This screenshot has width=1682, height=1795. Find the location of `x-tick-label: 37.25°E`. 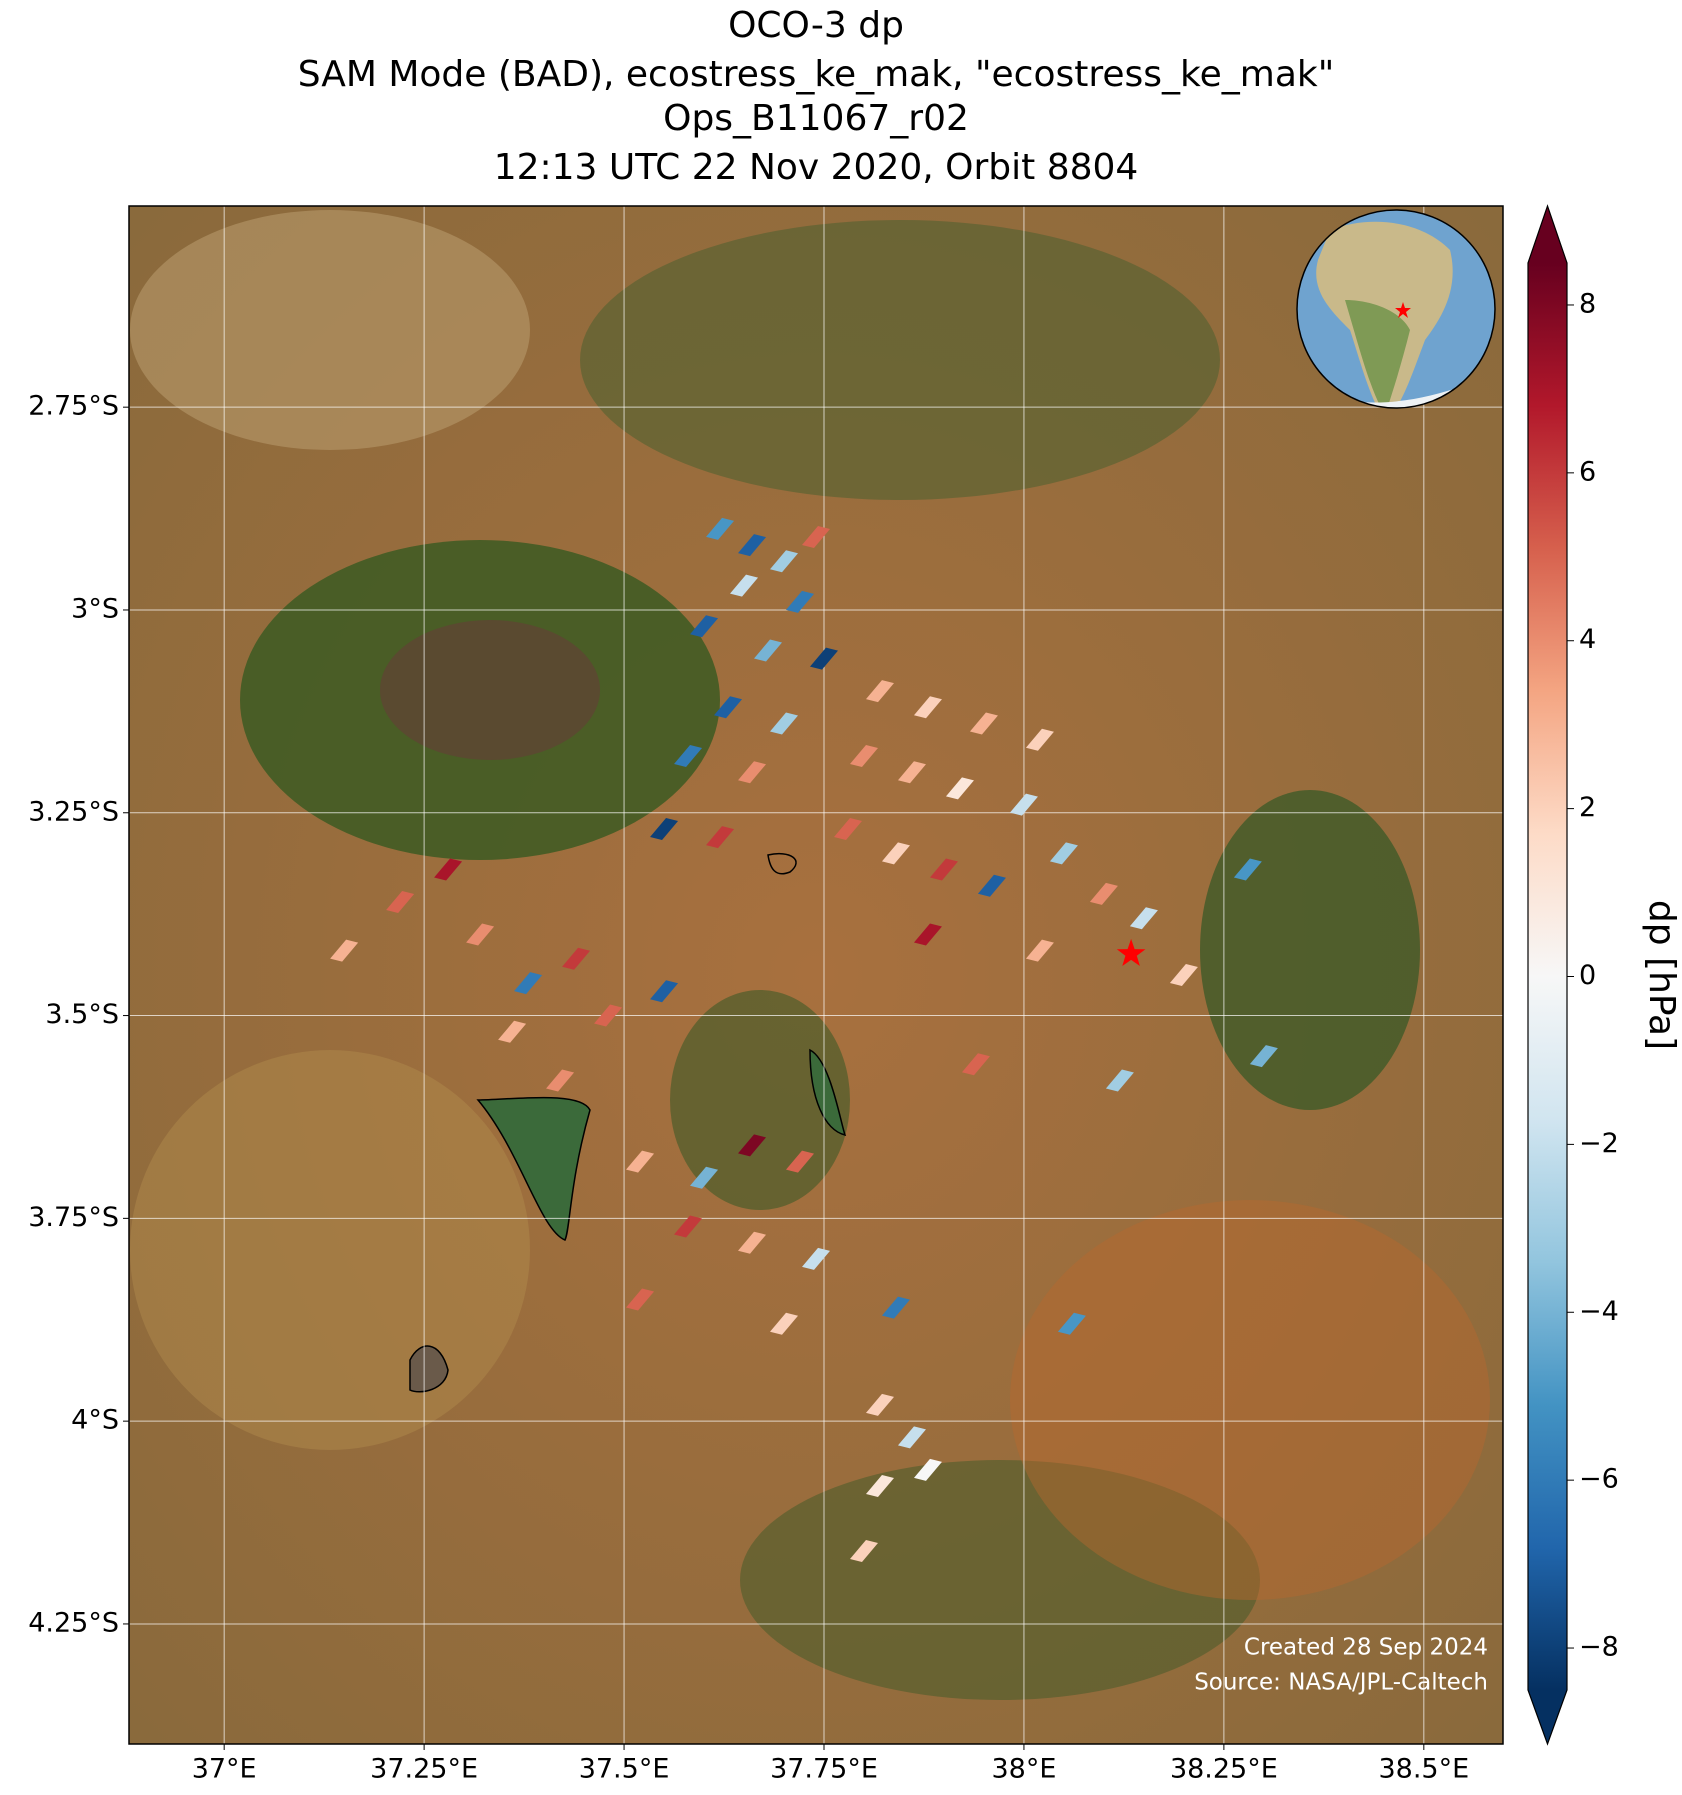

x-tick-label: 37.25°E is located at coordinates (424, 1769).